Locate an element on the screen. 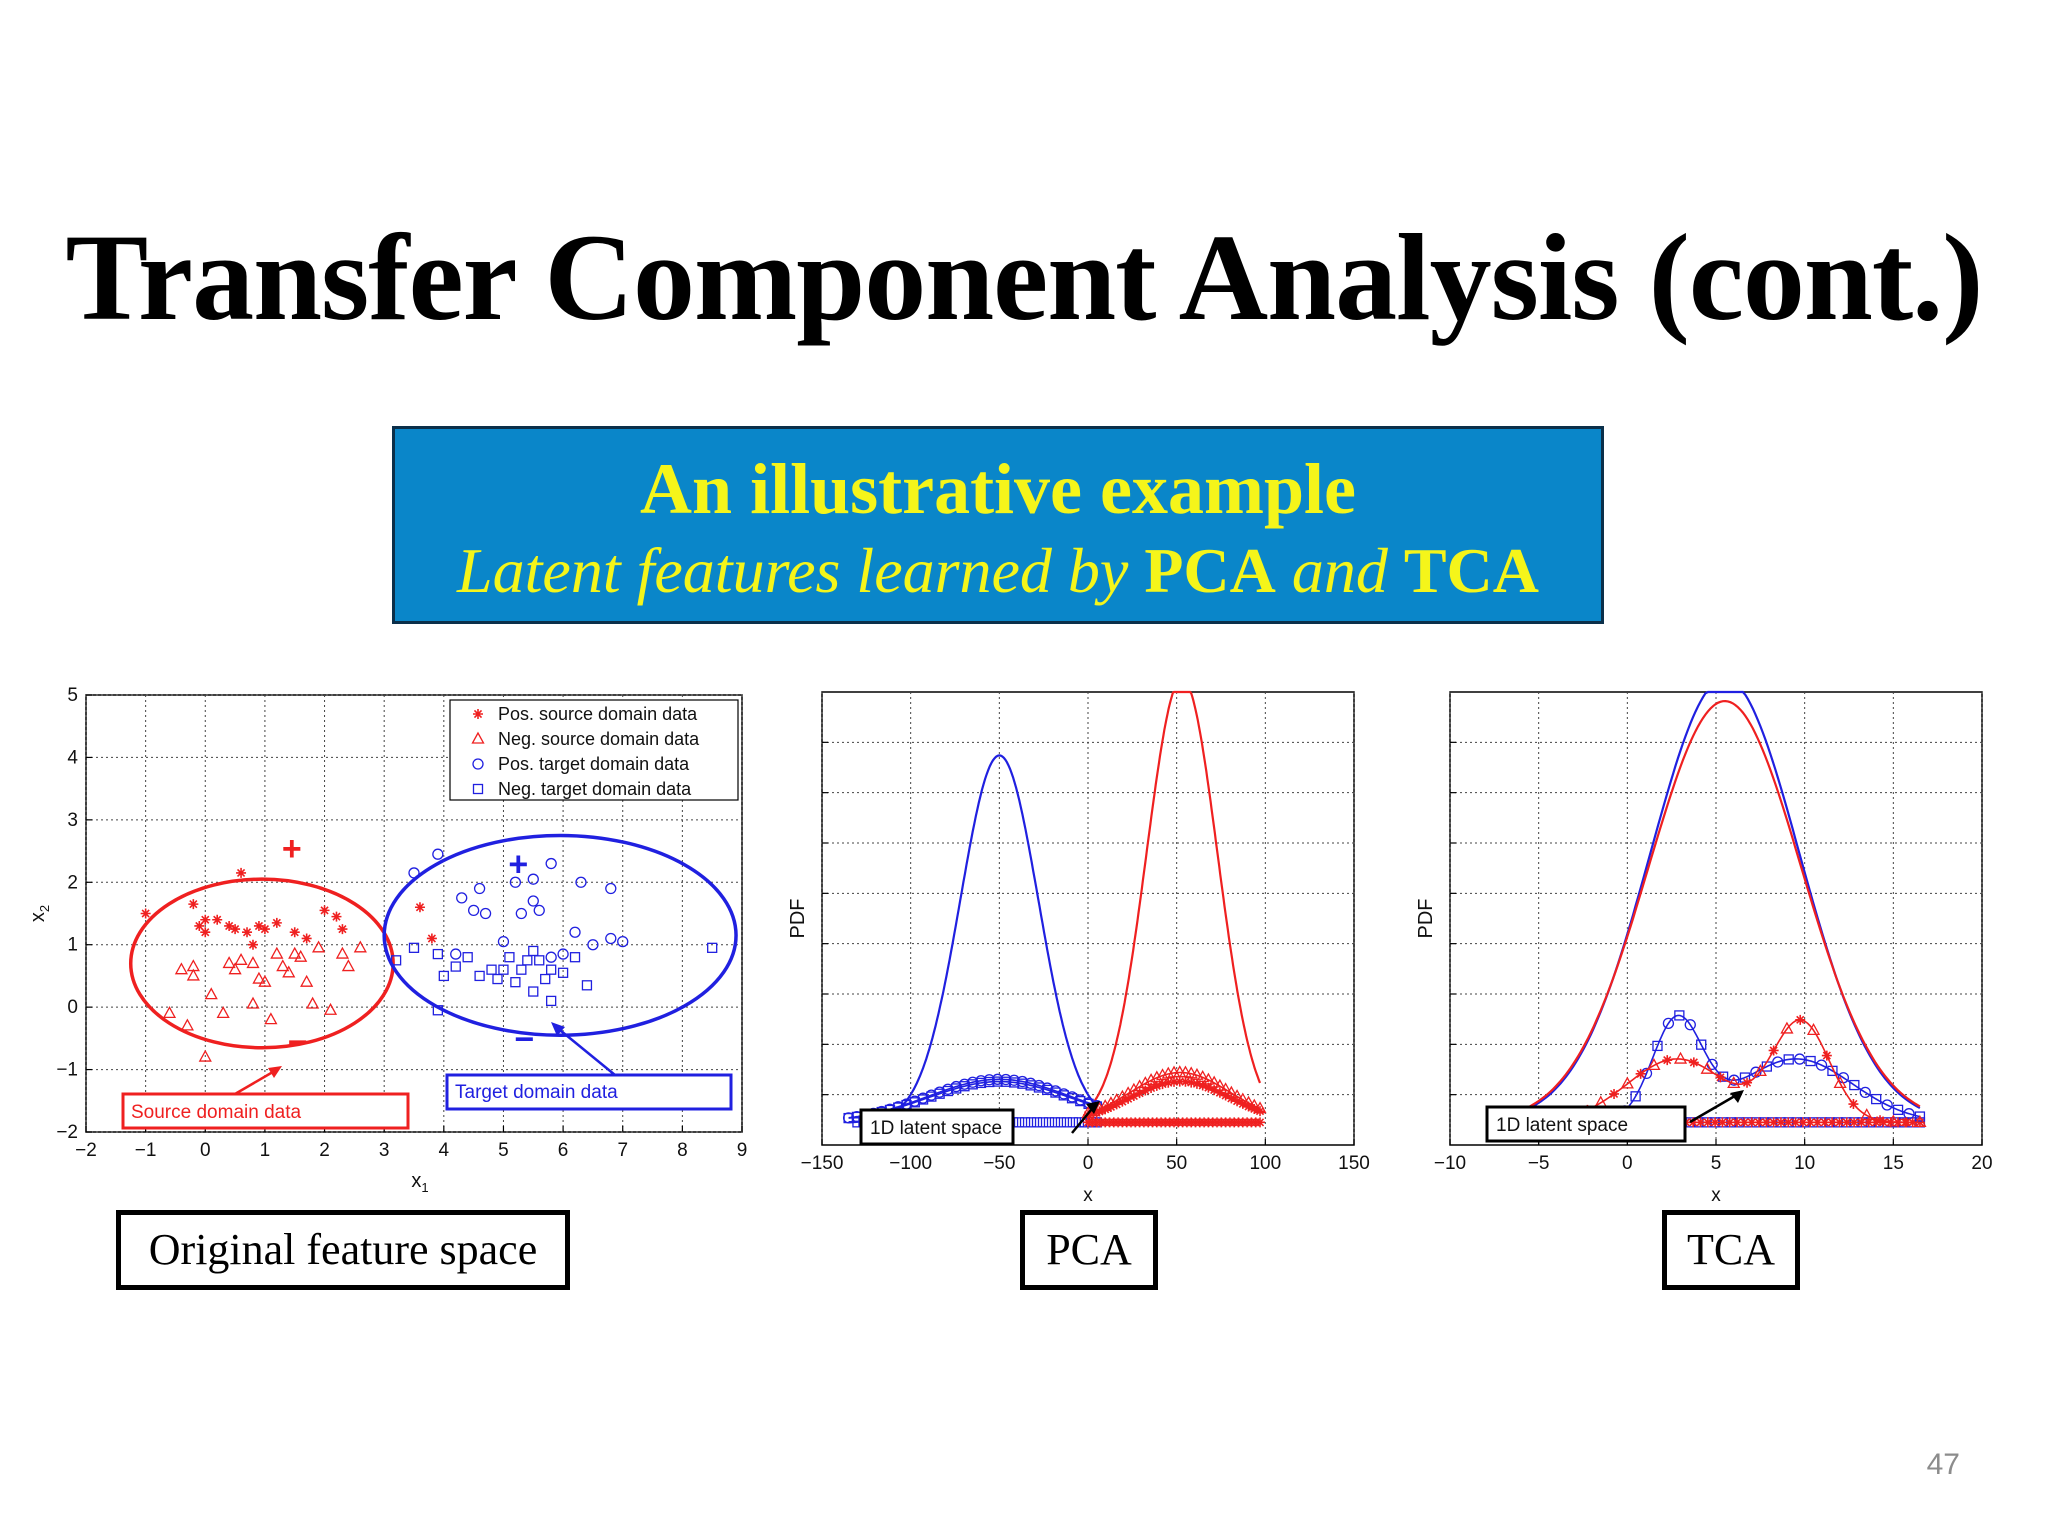 Image resolution: width=2048 pixels, height=1536 pixels. cluster-sign-label: + is located at coordinates (292, 849).